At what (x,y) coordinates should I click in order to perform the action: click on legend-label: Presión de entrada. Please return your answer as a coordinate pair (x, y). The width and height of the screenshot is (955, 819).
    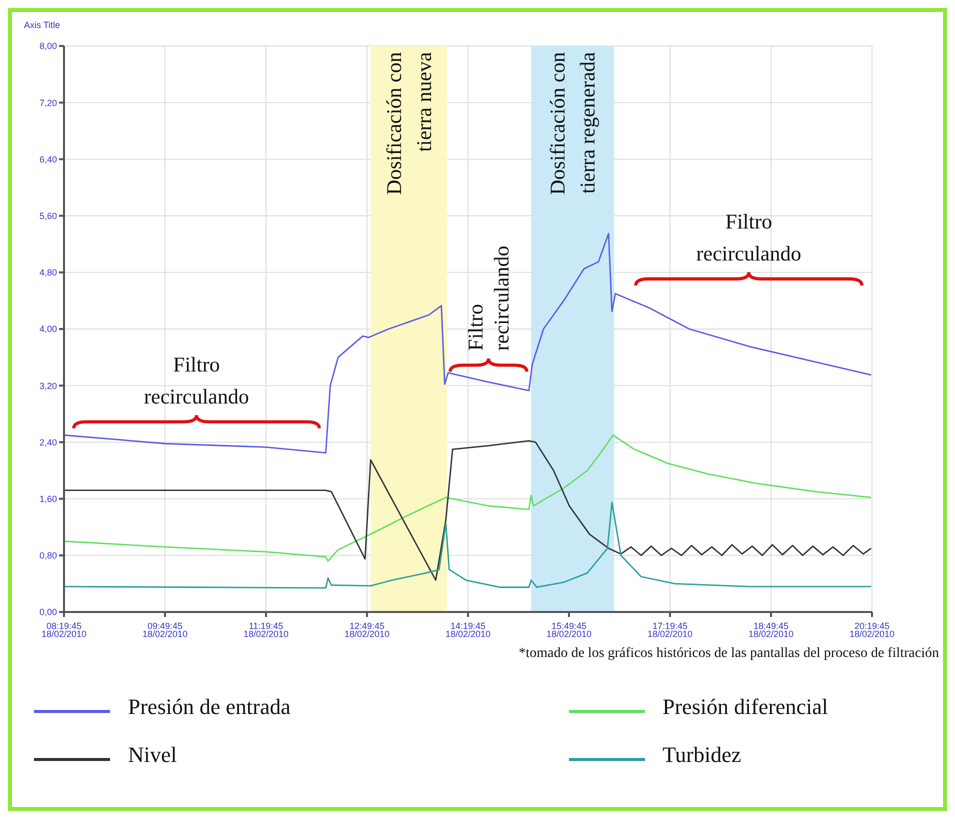
    Looking at the image, I should click on (209, 707).